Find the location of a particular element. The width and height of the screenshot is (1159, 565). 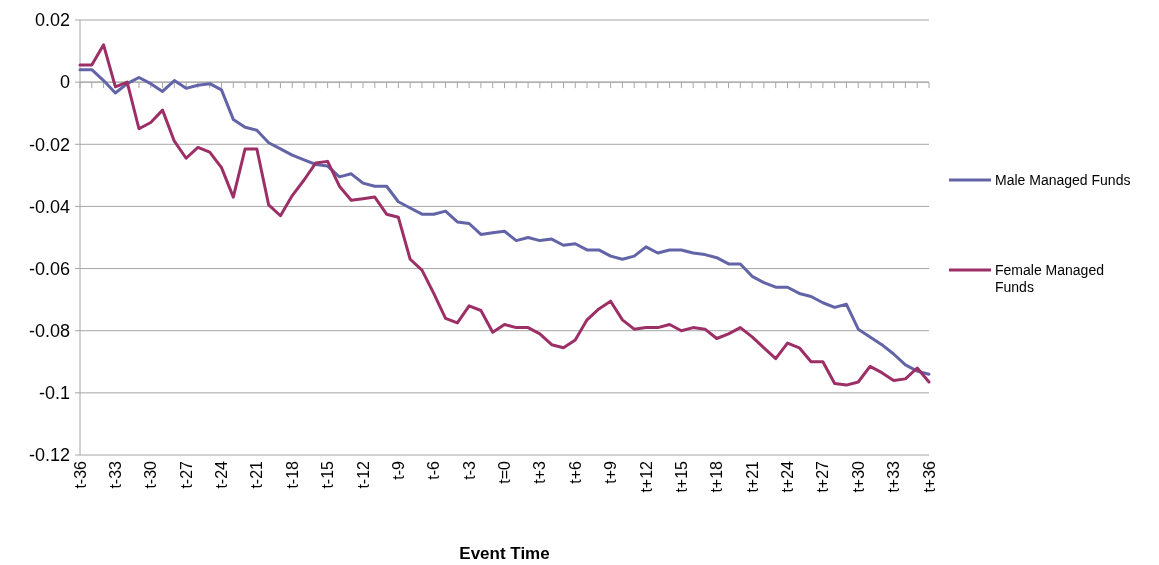

y-tick-label: -0.04 is located at coordinates (49, 206).